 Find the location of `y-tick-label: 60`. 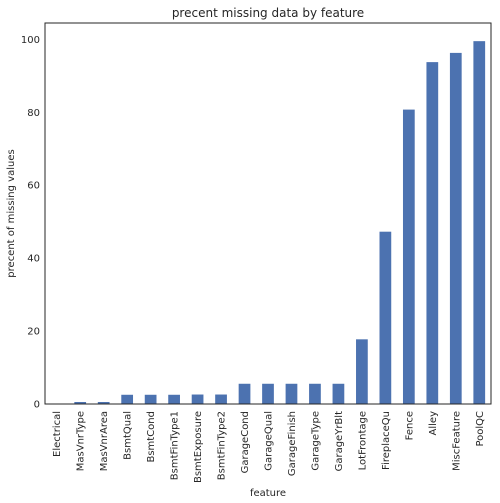

y-tick-label: 60 is located at coordinates (33, 186).